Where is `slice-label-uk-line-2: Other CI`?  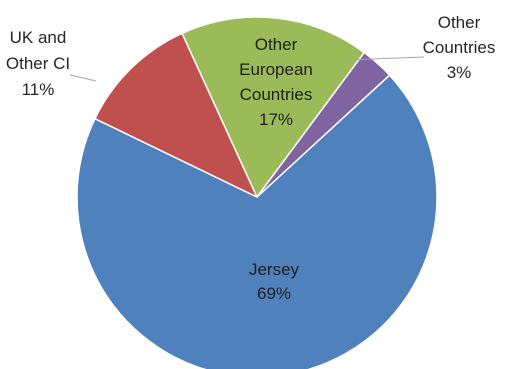
slice-label-uk-line-2: Other CI is located at coordinates (38, 63).